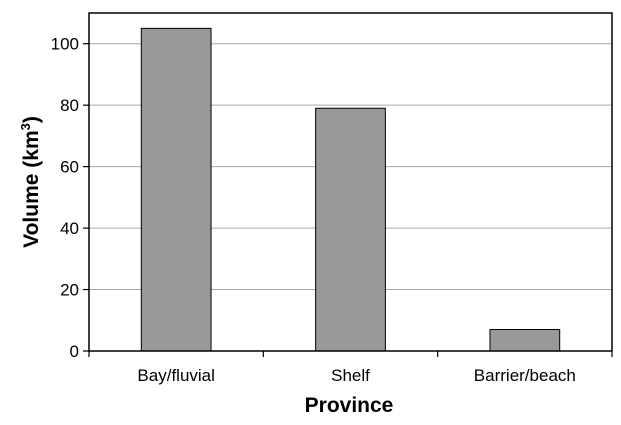  I want to click on y-tick-label: 0, so click(74, 351).